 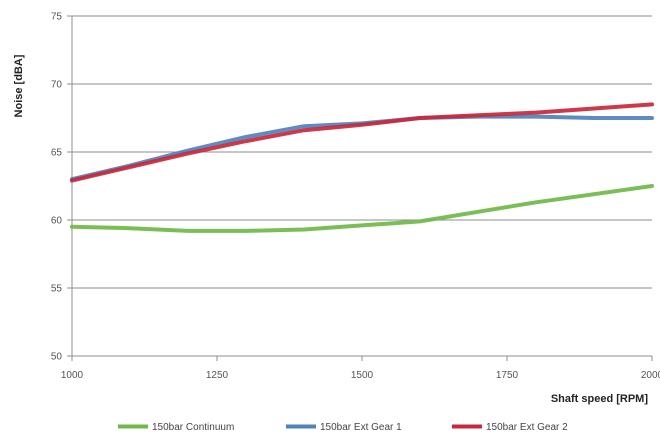 I want to click on y-tick-label-70: 70, so click(x=57, y=85).